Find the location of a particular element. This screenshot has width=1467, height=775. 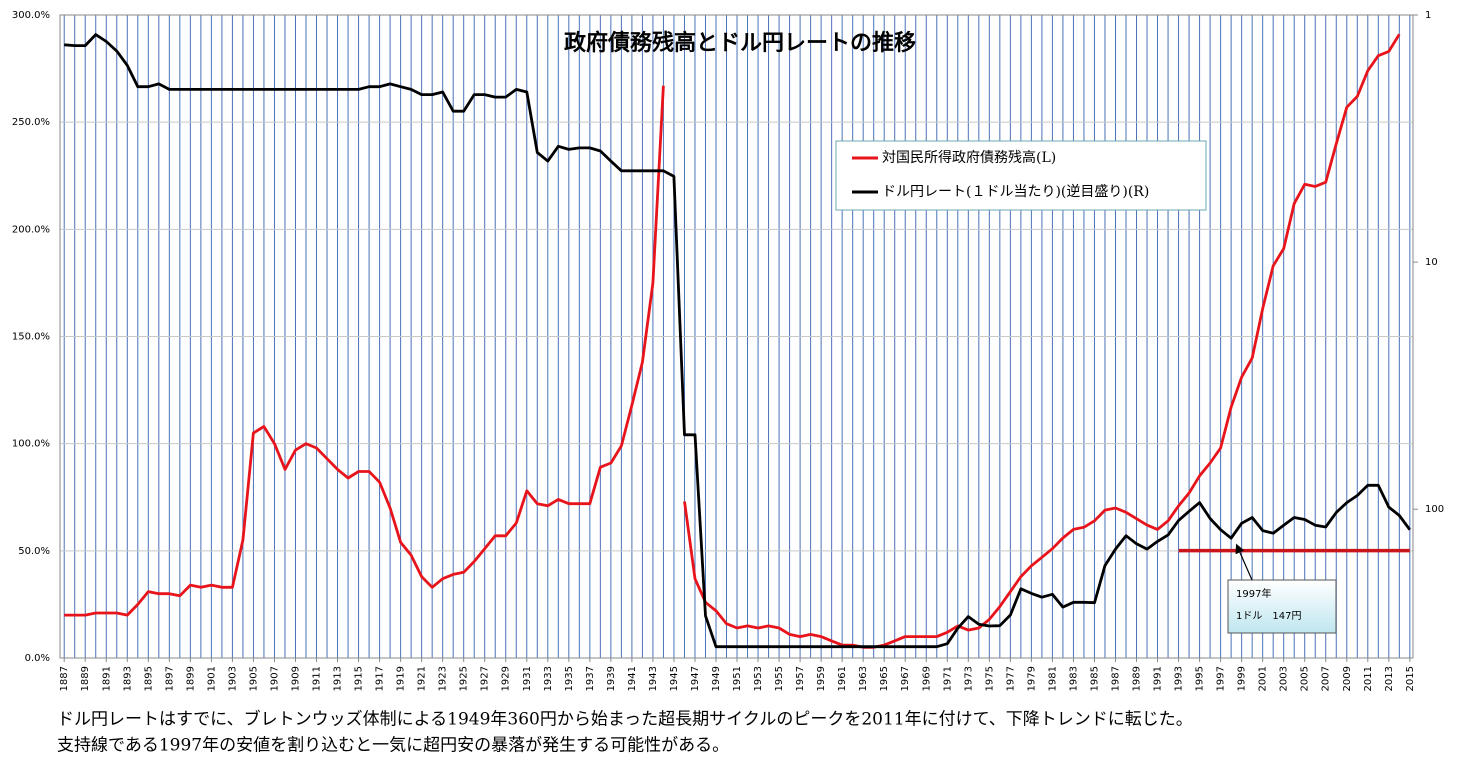

y-tick-label: 0.0% is located at coordinates (37, 658).